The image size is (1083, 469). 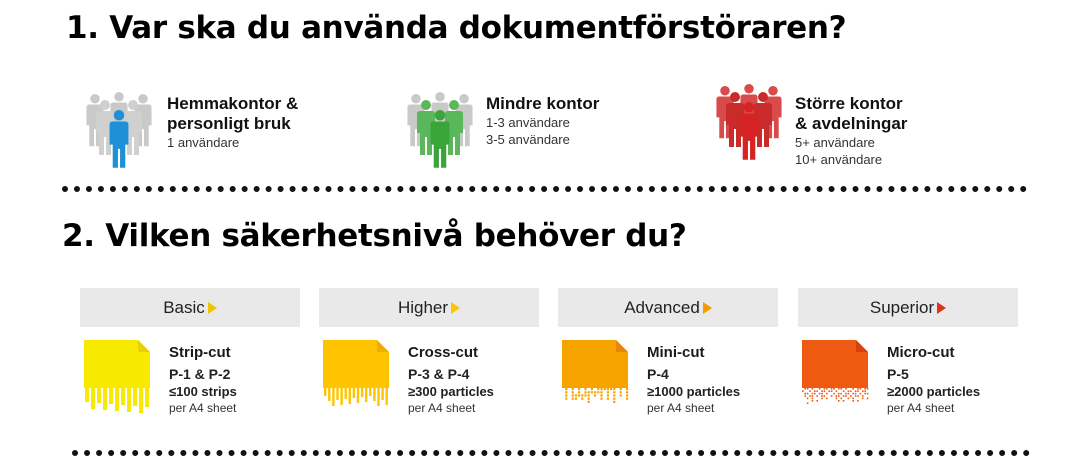 What do you see at coordinates (200, 352) in the screenshot?
I see `cut-type: Strip-cut` at bounding box center [200, 352].